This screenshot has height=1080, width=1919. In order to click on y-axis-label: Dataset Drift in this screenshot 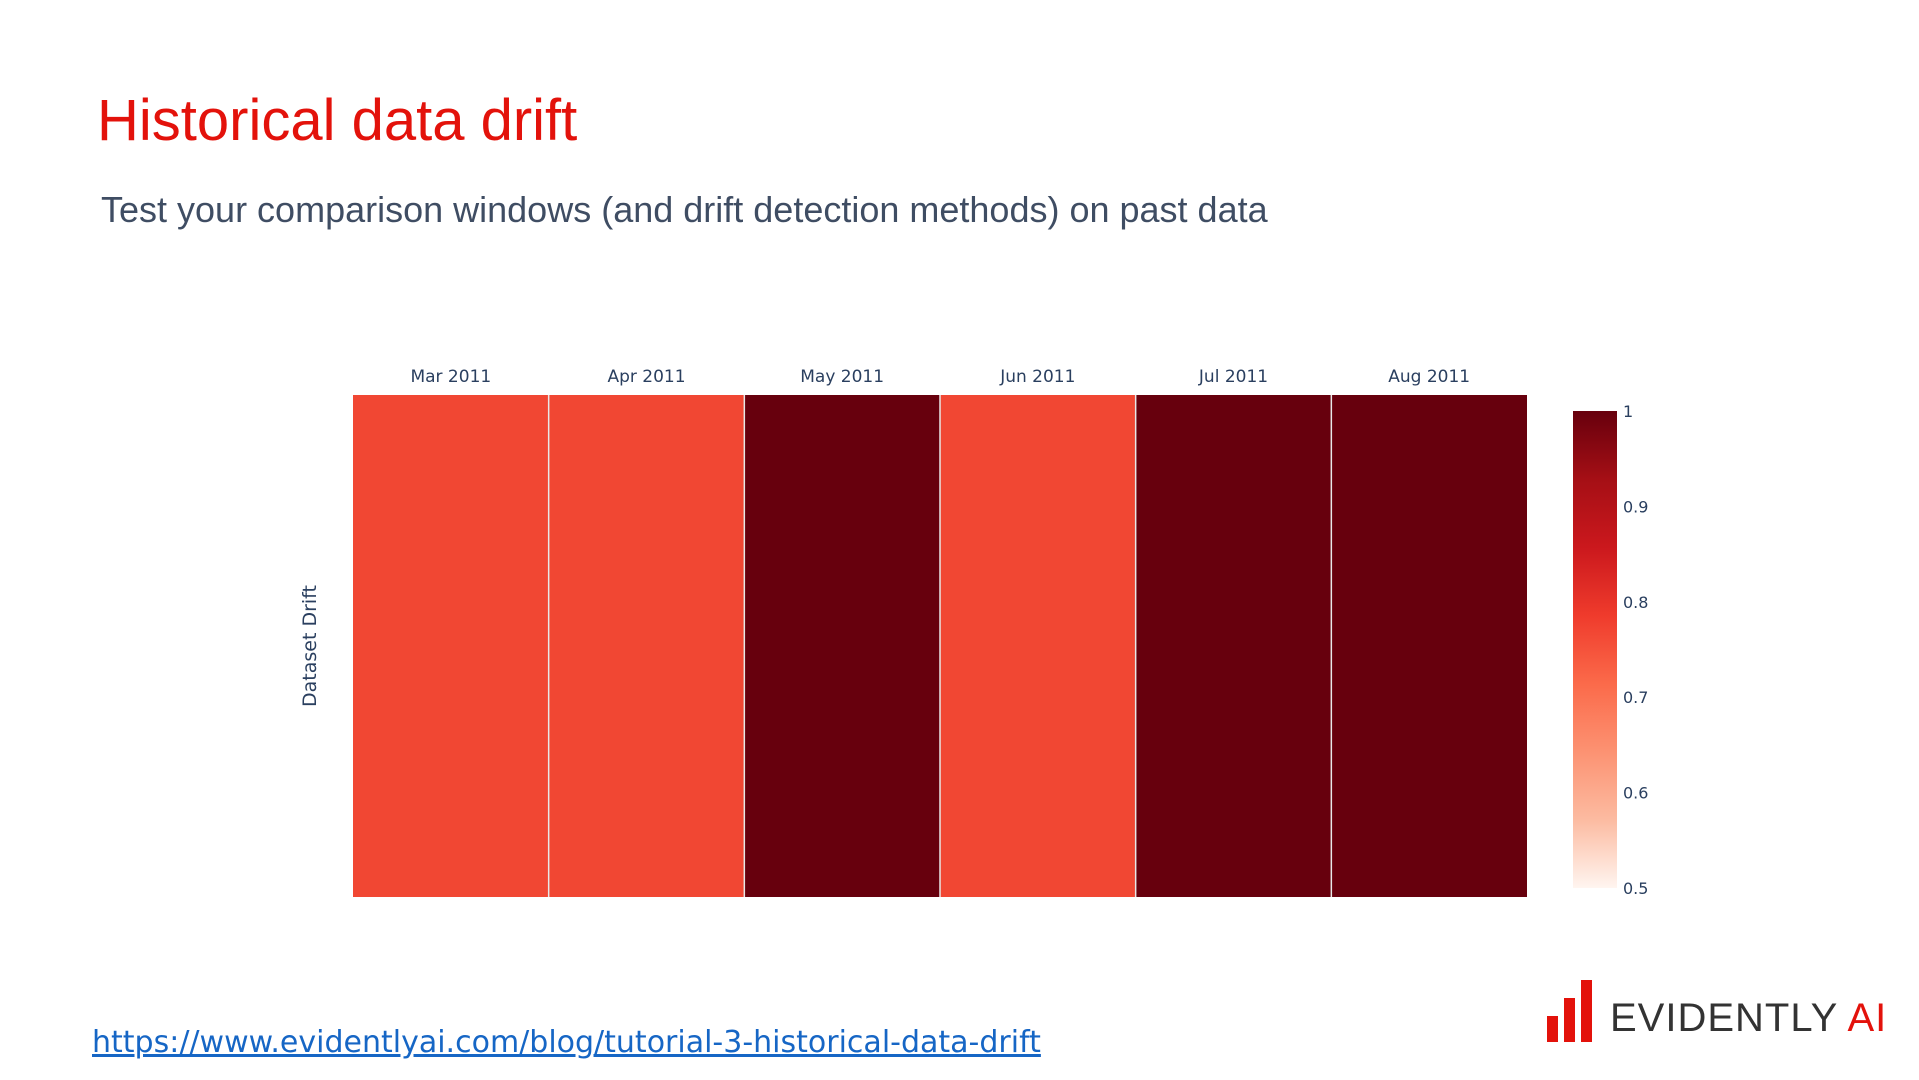, I will do `click(310, 646)`.